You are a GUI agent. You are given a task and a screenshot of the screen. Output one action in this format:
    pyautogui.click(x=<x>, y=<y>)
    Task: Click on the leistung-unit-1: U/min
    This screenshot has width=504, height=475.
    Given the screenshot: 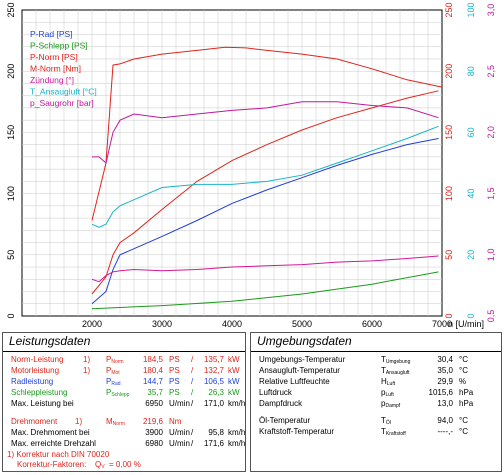 What is the action you would take?
    pyautogui.click(x=179, y=443)
    